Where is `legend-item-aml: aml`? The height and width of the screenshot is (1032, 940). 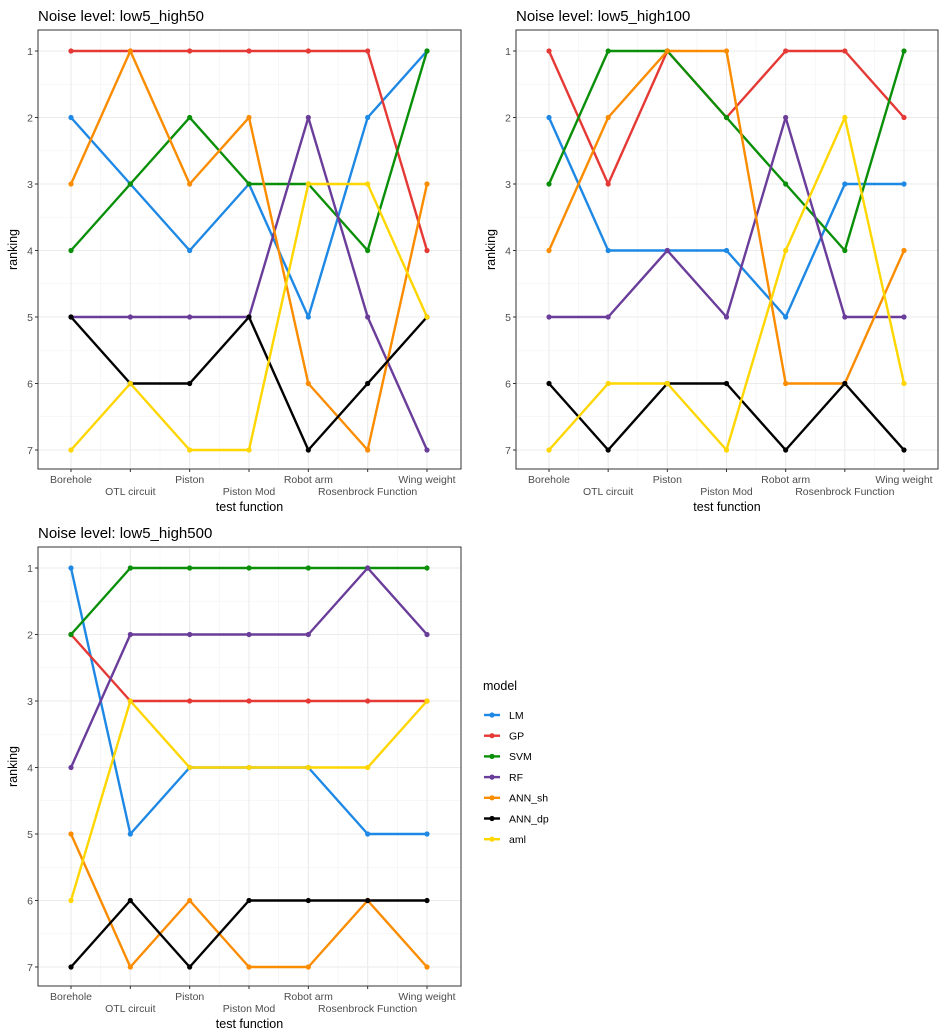 legend-item-aml: aml is located at coordinates (517, 840).